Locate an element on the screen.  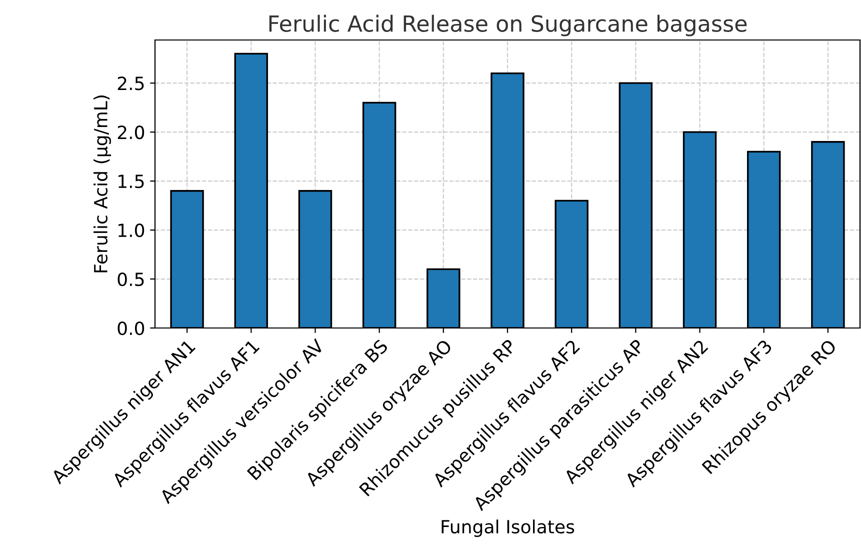
y-tick-label: 0.5 is located at coordinates (131, 279).